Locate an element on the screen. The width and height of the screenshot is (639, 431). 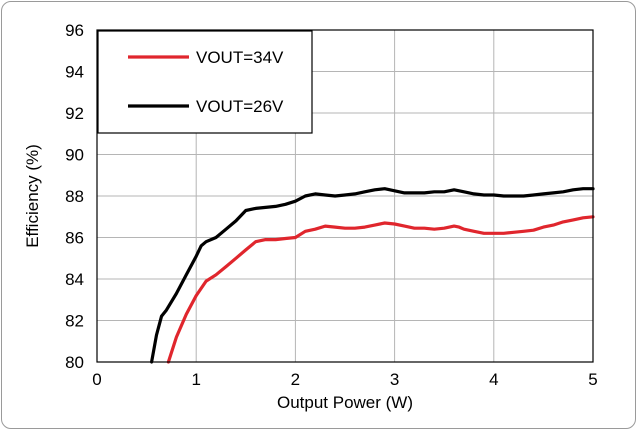
y-tick-label: 88 is located at coordinates (74, 196).